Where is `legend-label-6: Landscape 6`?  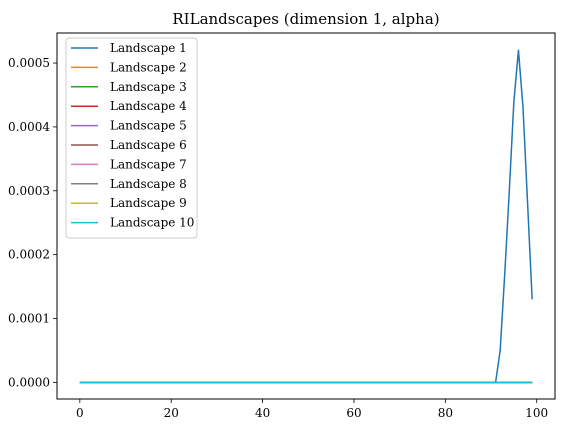 legend-label-6: Landscape 6 is located at coordinates (148, 145).